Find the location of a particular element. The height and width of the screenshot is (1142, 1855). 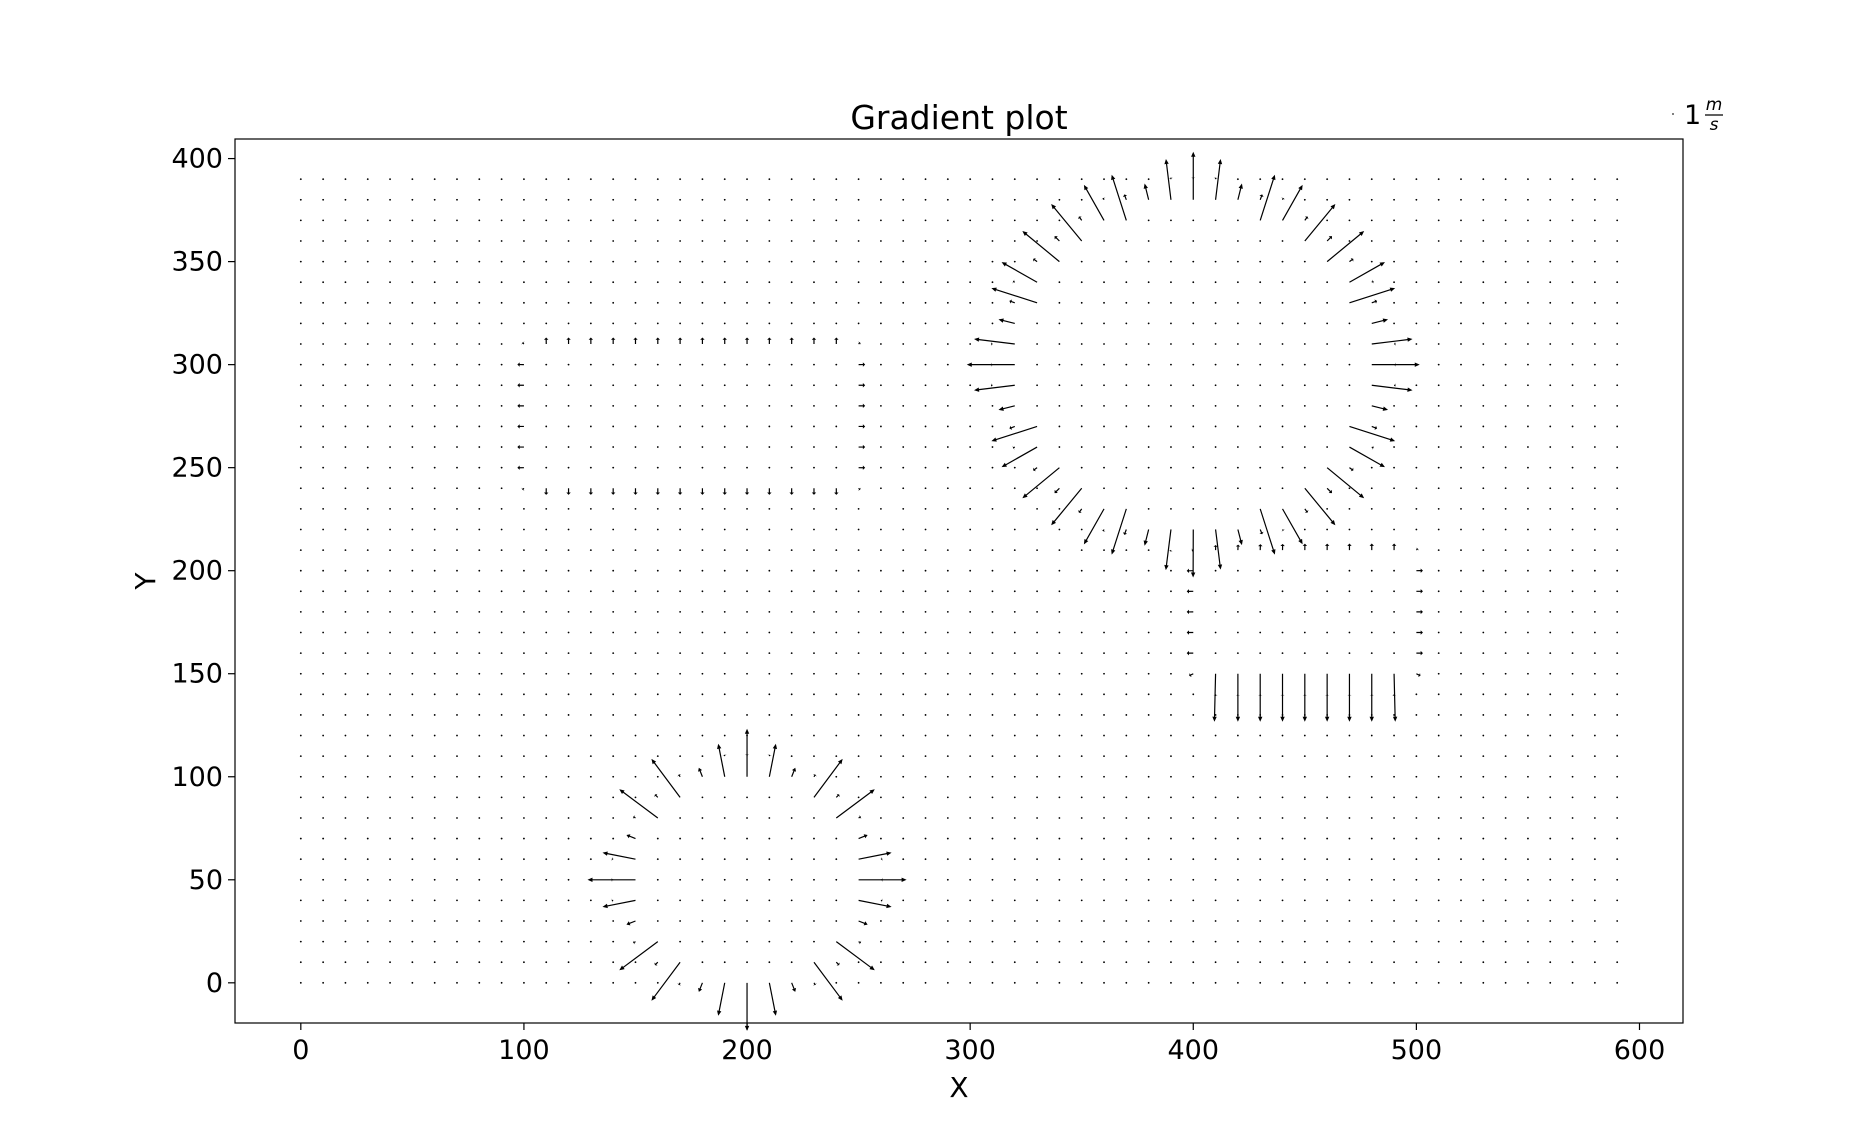

y-tick-label: 250 is located at coordinates (197, 468).